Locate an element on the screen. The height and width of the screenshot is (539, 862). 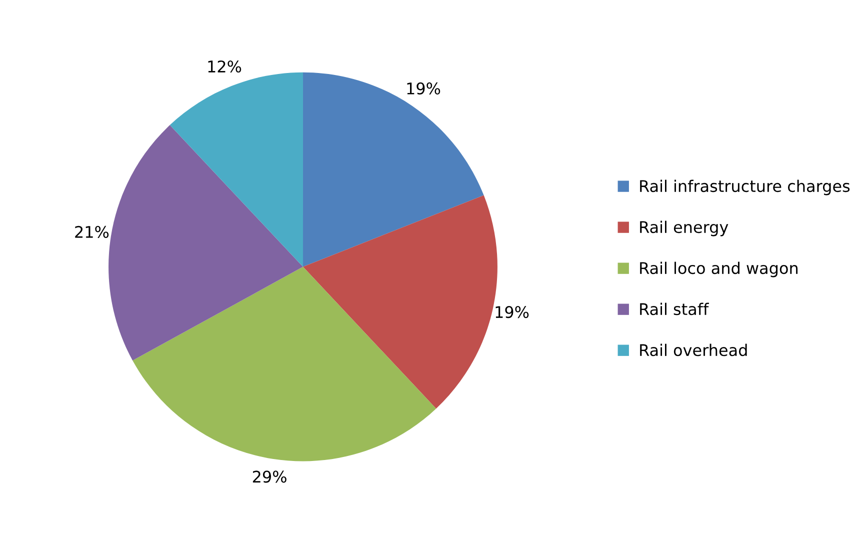
legend-label: Rail energy is located at coordinates (684, 228).